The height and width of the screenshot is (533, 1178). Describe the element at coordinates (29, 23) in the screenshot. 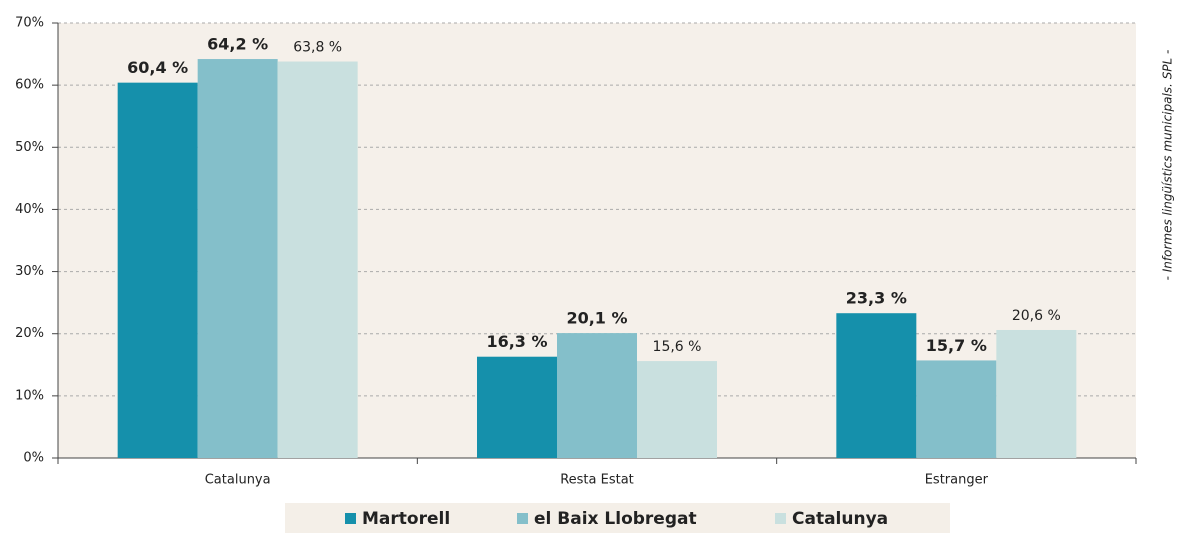

I see `y-tick-label: 70%` at that location.